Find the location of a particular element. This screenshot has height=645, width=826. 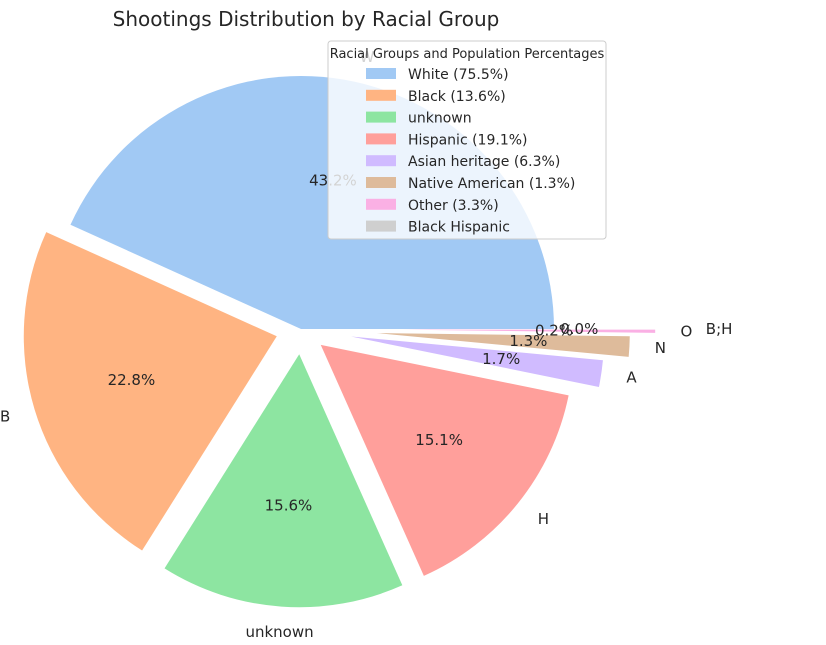

pie-slice-a is located at coordinates (477, 362).